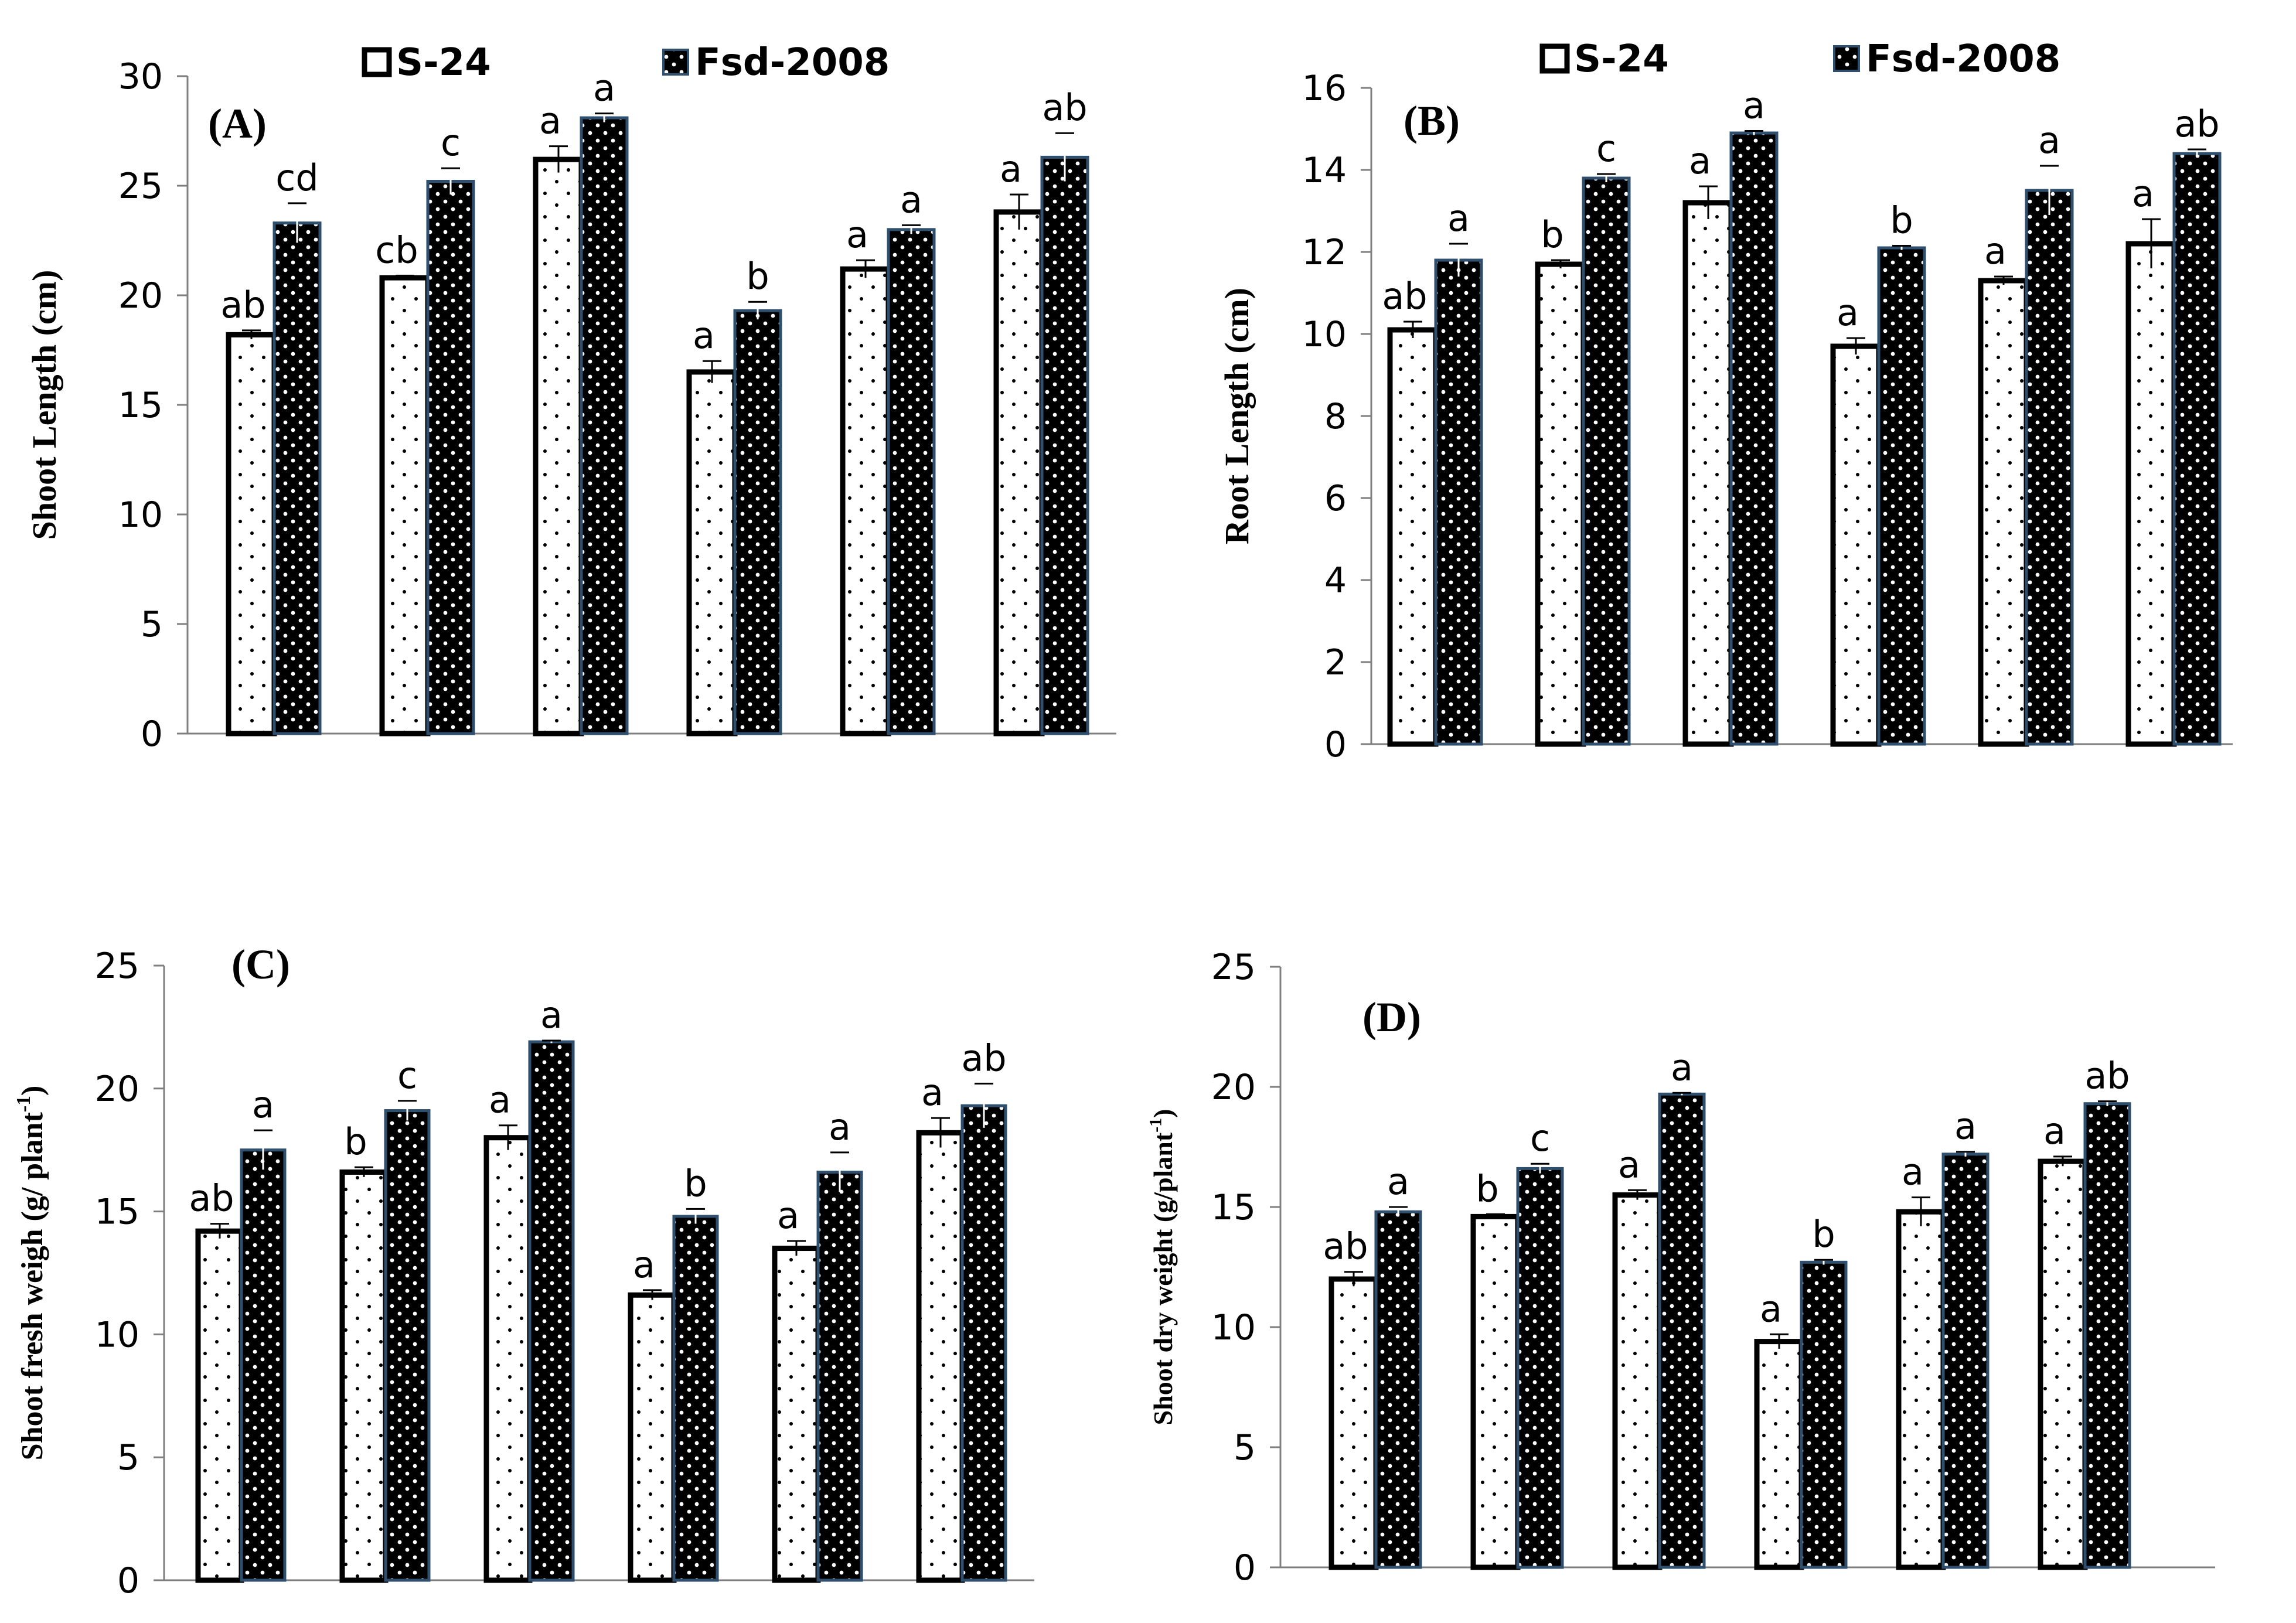 This screenshot has height=1623, width=2296. What do you see at coordinates (1335, 416) in the screenshot?
I see `y-tick-label: 8` at bounding box center [1335, 416].